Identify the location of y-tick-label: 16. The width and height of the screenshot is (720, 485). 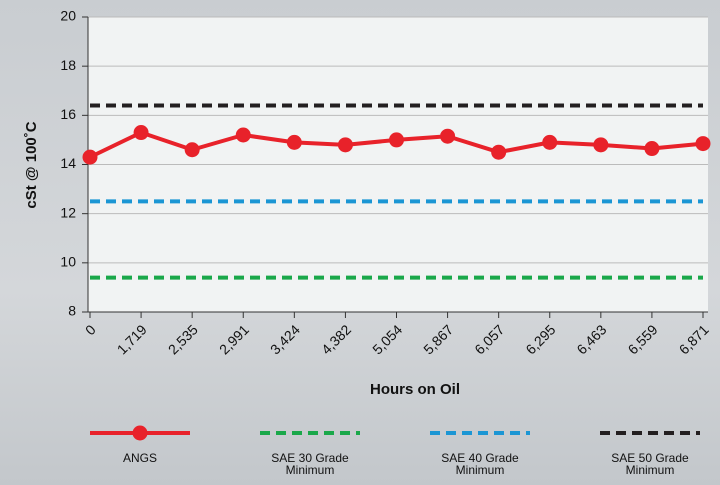
(68, 114).